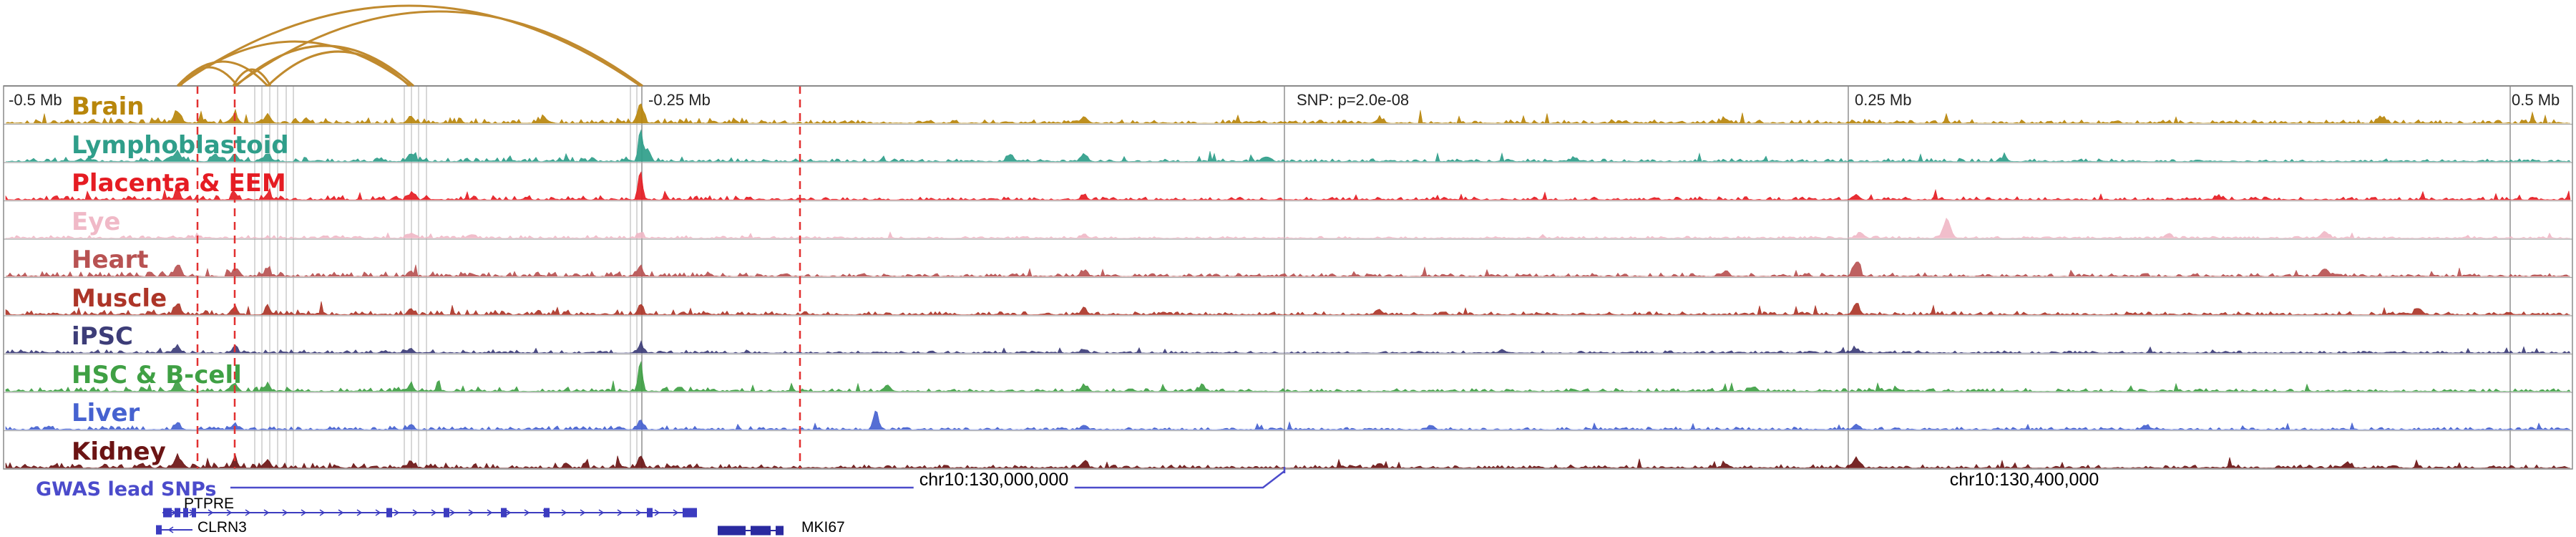 The image size is (2576, 537). Describe the element at coordinates (180, 145) in the screenshot. I see `track-label-lymphoblastoid: Lymphoblastoid` at that location.